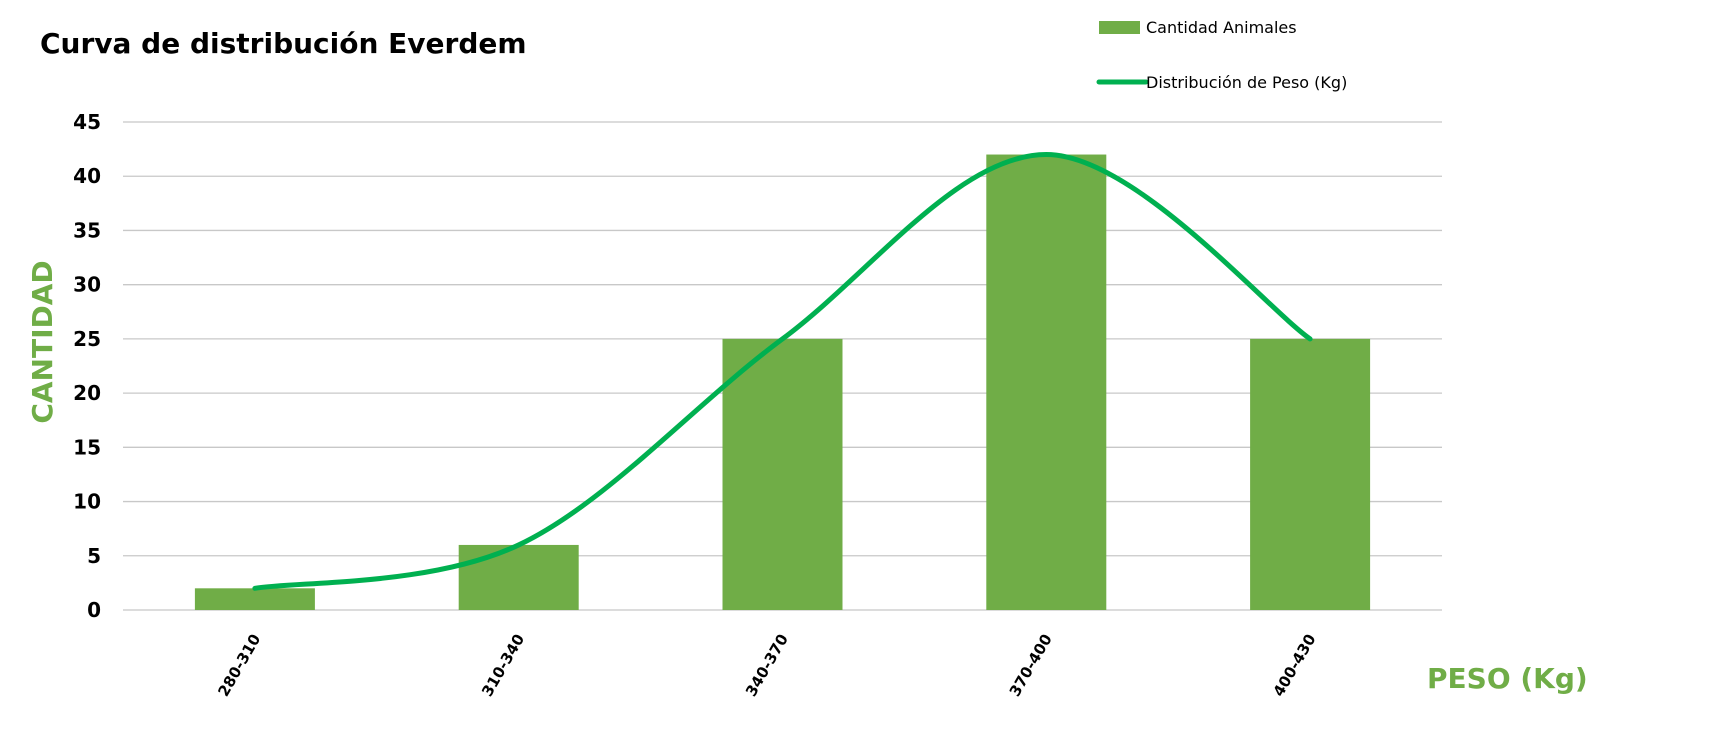  Describe the element at coordinates (1221, 27) in the screenshot. I see `legend-label-bar: Cantidad Animales` at that location.